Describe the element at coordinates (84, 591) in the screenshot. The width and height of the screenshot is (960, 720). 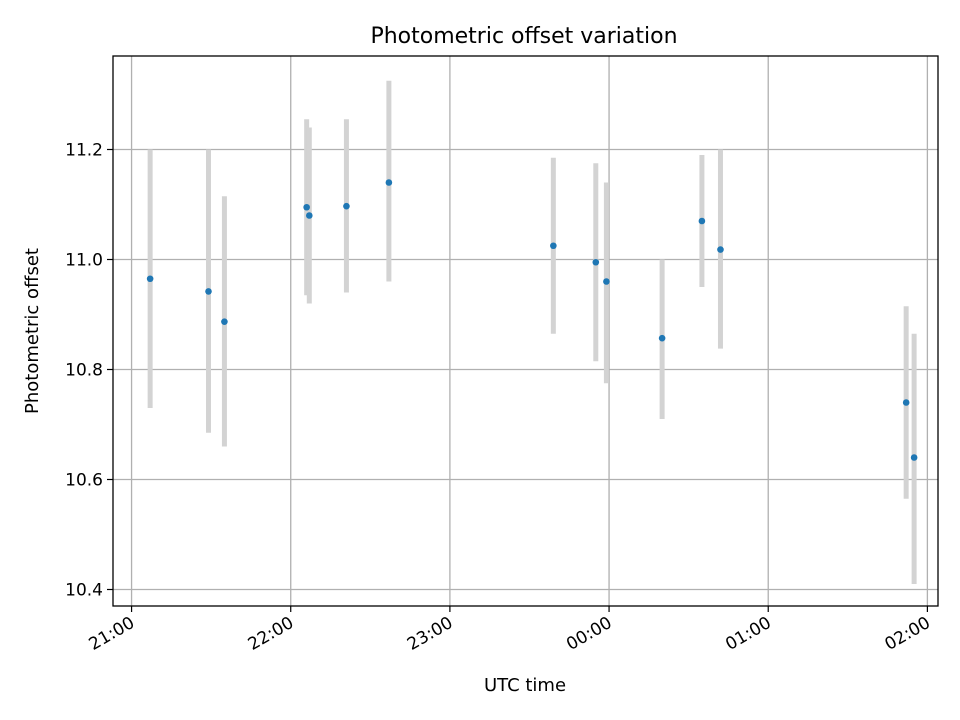
I see `y-tick-label: 10.4` at that location.